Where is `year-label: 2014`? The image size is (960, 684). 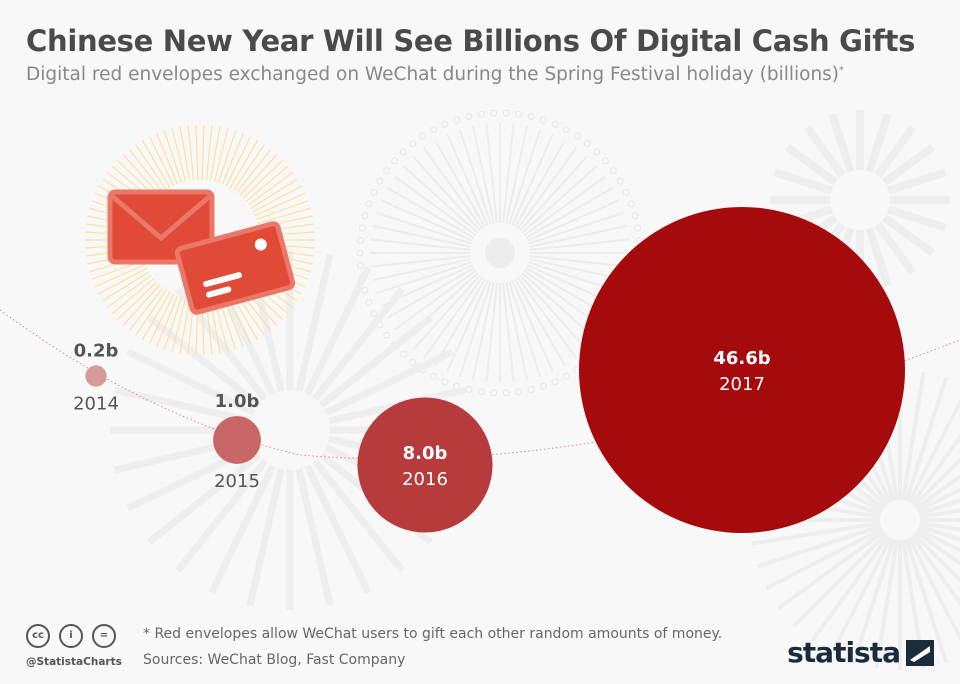 year-label: 2014 is located at coordinates (96, 404).